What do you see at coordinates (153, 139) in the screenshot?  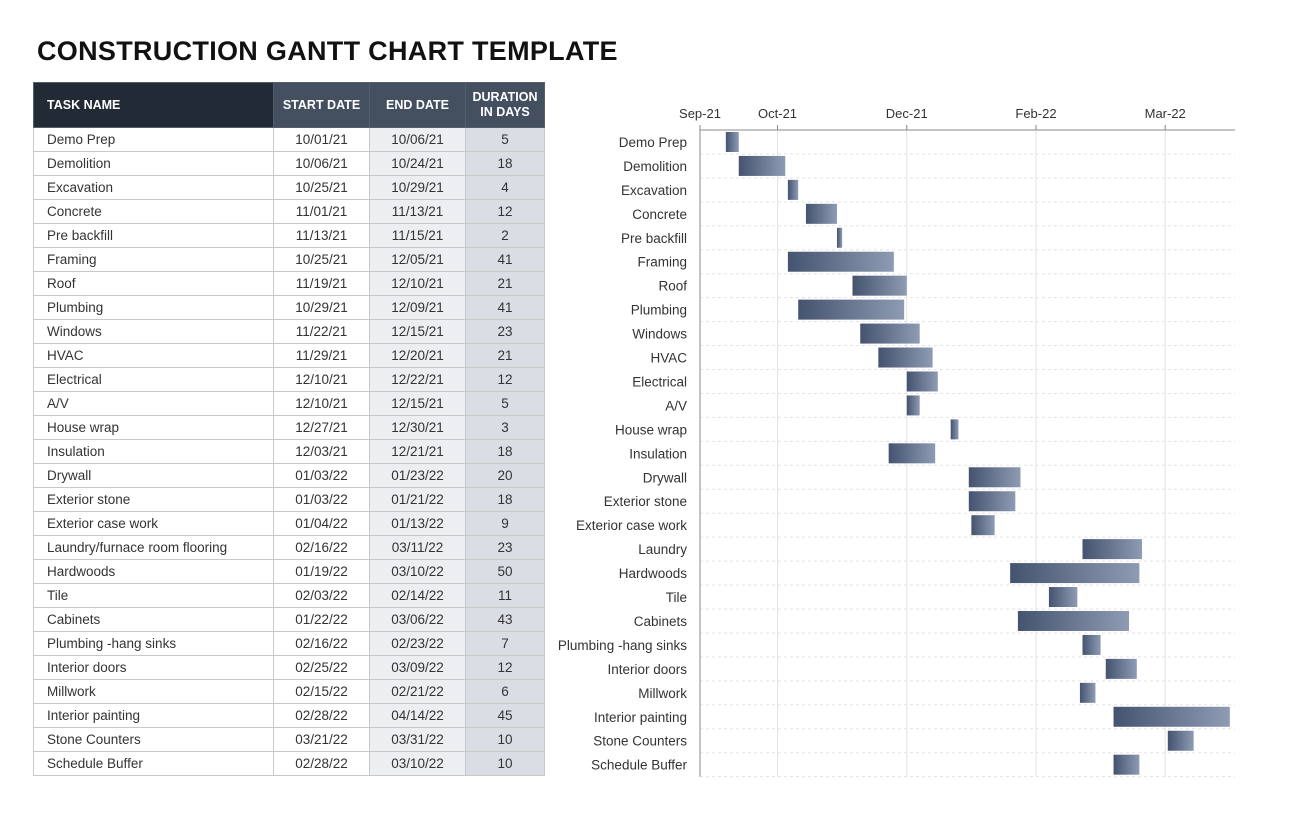 I see `task-name-cell: Demo Prep` at bounding box center [153, 139].